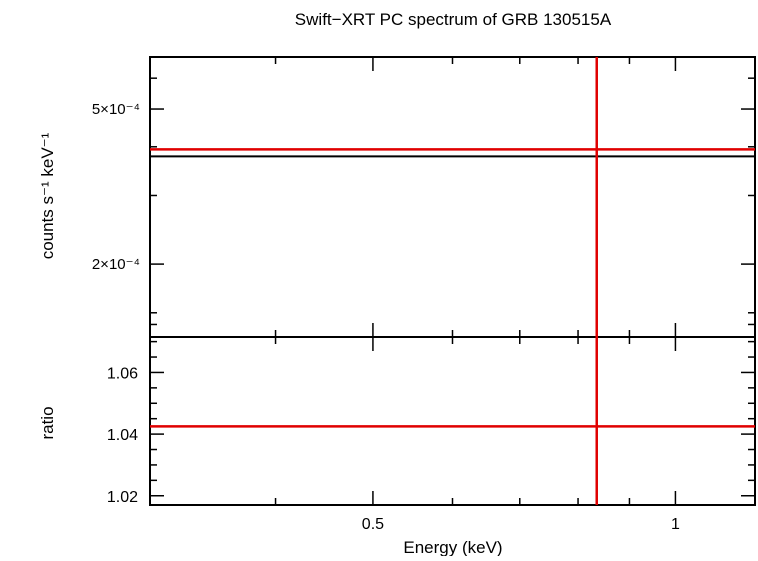 This screenshot has height=561, width=758. Describe the element at coordinates (453, 19) in the screenshot. I see `chart-title: Swift−XRT PC spectrum of GRB 130515A` at that location.